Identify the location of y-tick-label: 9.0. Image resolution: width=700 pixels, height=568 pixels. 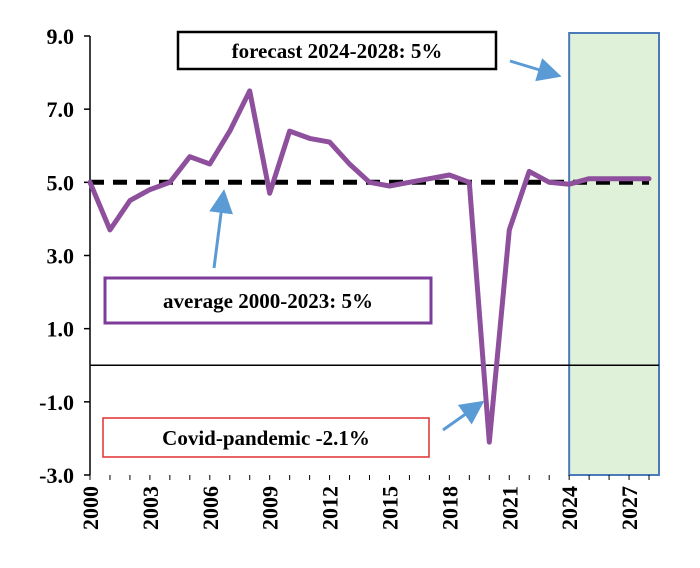
(61, 36).